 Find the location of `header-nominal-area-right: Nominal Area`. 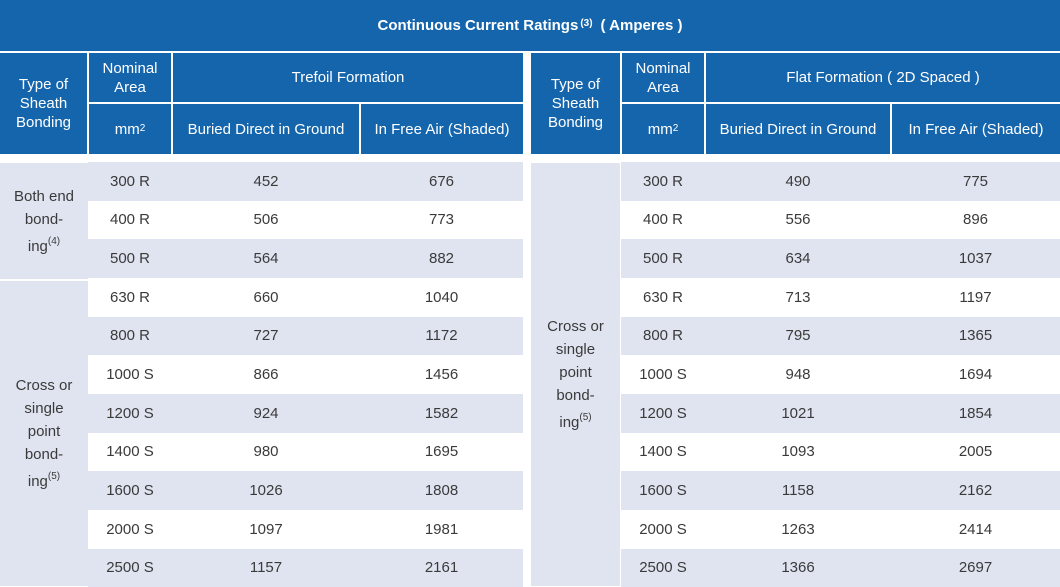

header-nominal-area-right: Nominal Area is located at coordinates (663, 77).